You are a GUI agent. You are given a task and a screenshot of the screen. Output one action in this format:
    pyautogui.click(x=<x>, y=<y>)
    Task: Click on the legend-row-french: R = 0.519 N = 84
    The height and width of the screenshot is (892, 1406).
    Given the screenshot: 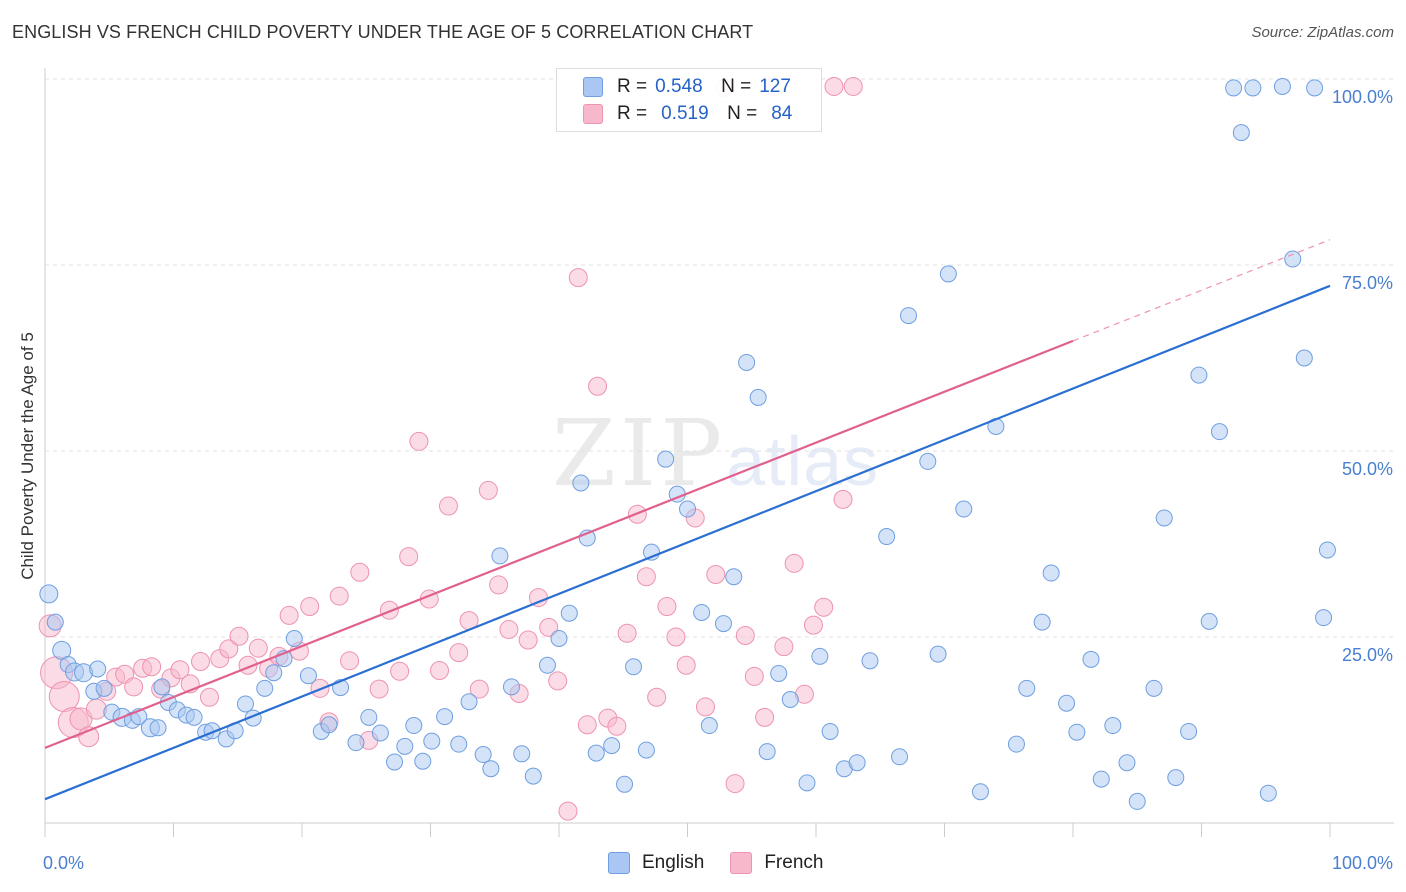 What is the action you would take?
    pyautogui.click(x=687, y=114)
    